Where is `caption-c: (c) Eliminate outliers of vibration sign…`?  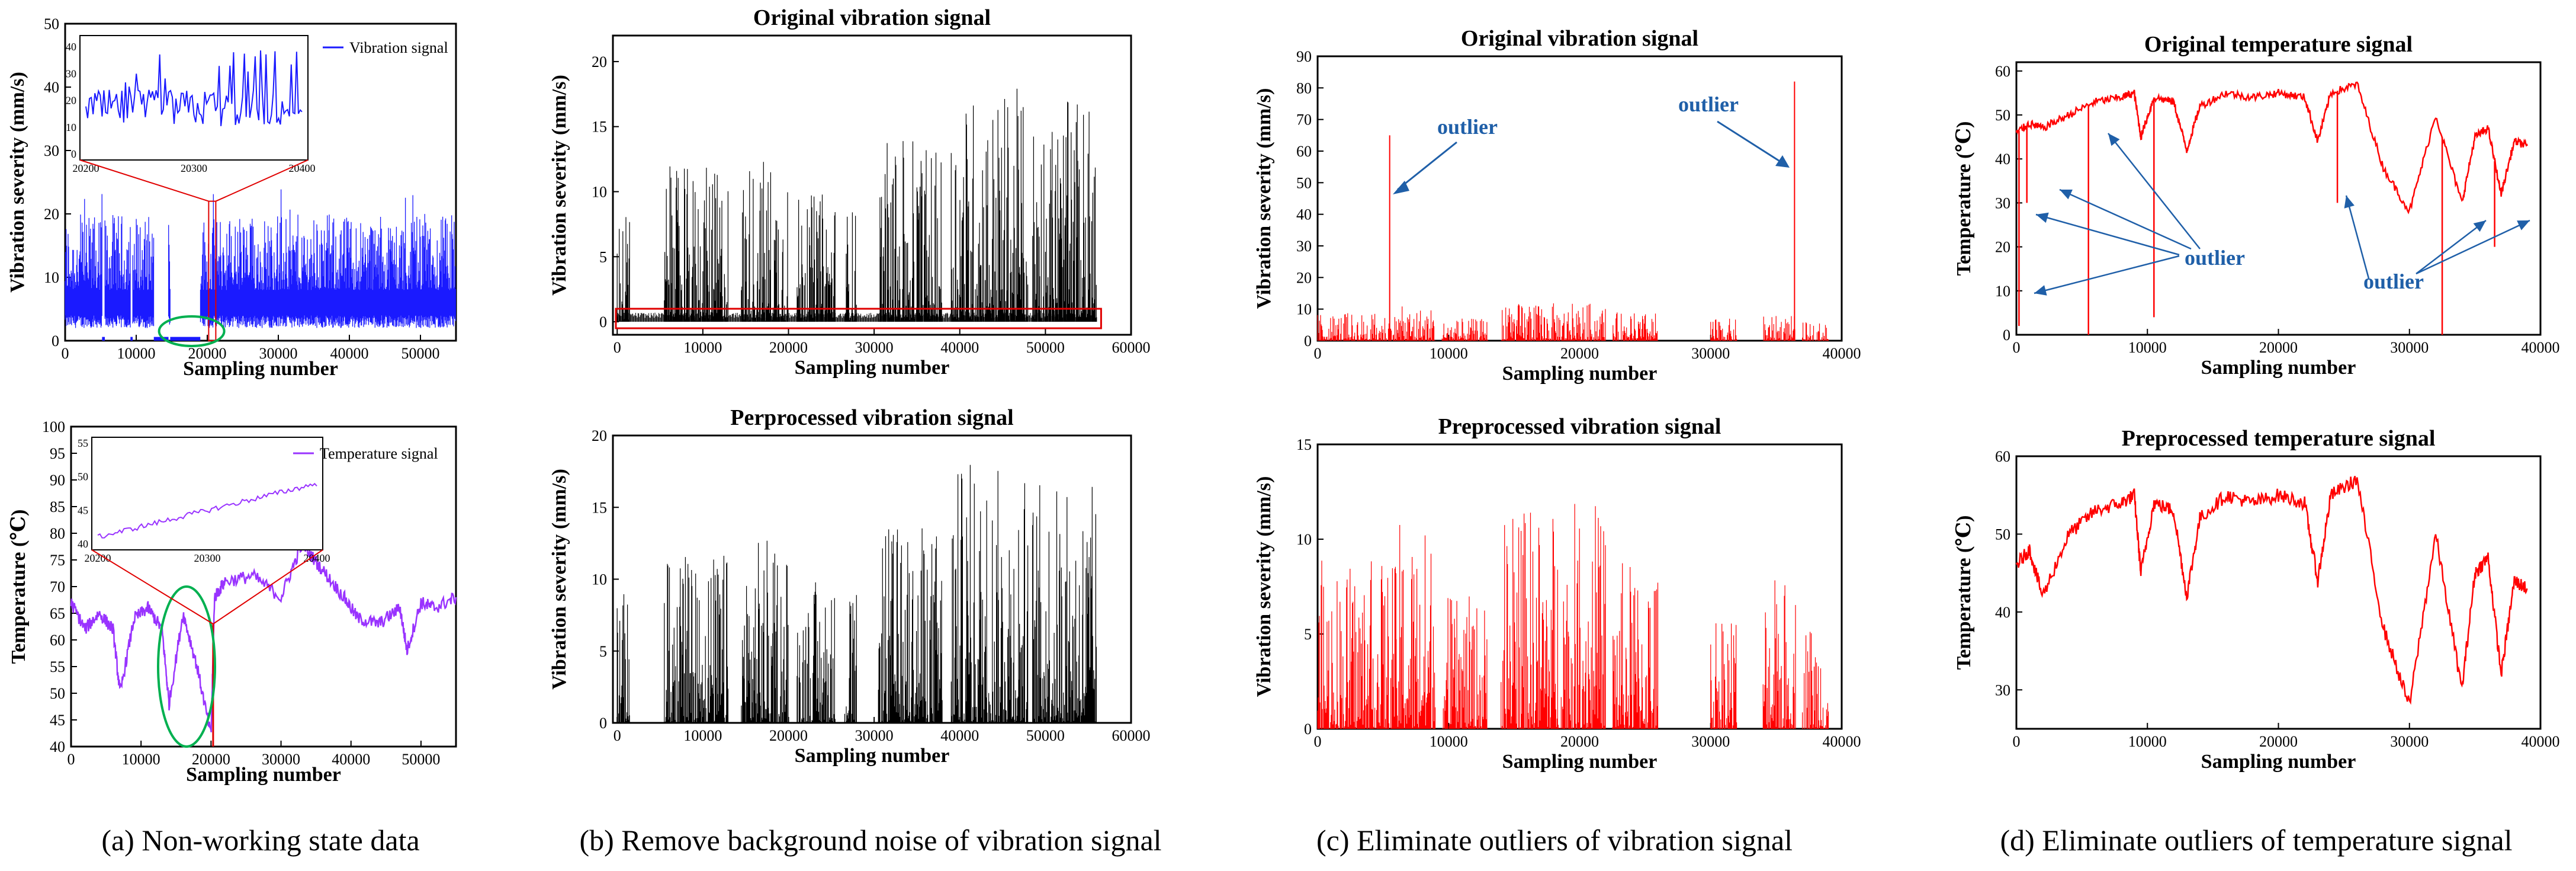 caption-c: (c) Eliminate outliers of vibration sign… is located at coordinates (1554, 841).